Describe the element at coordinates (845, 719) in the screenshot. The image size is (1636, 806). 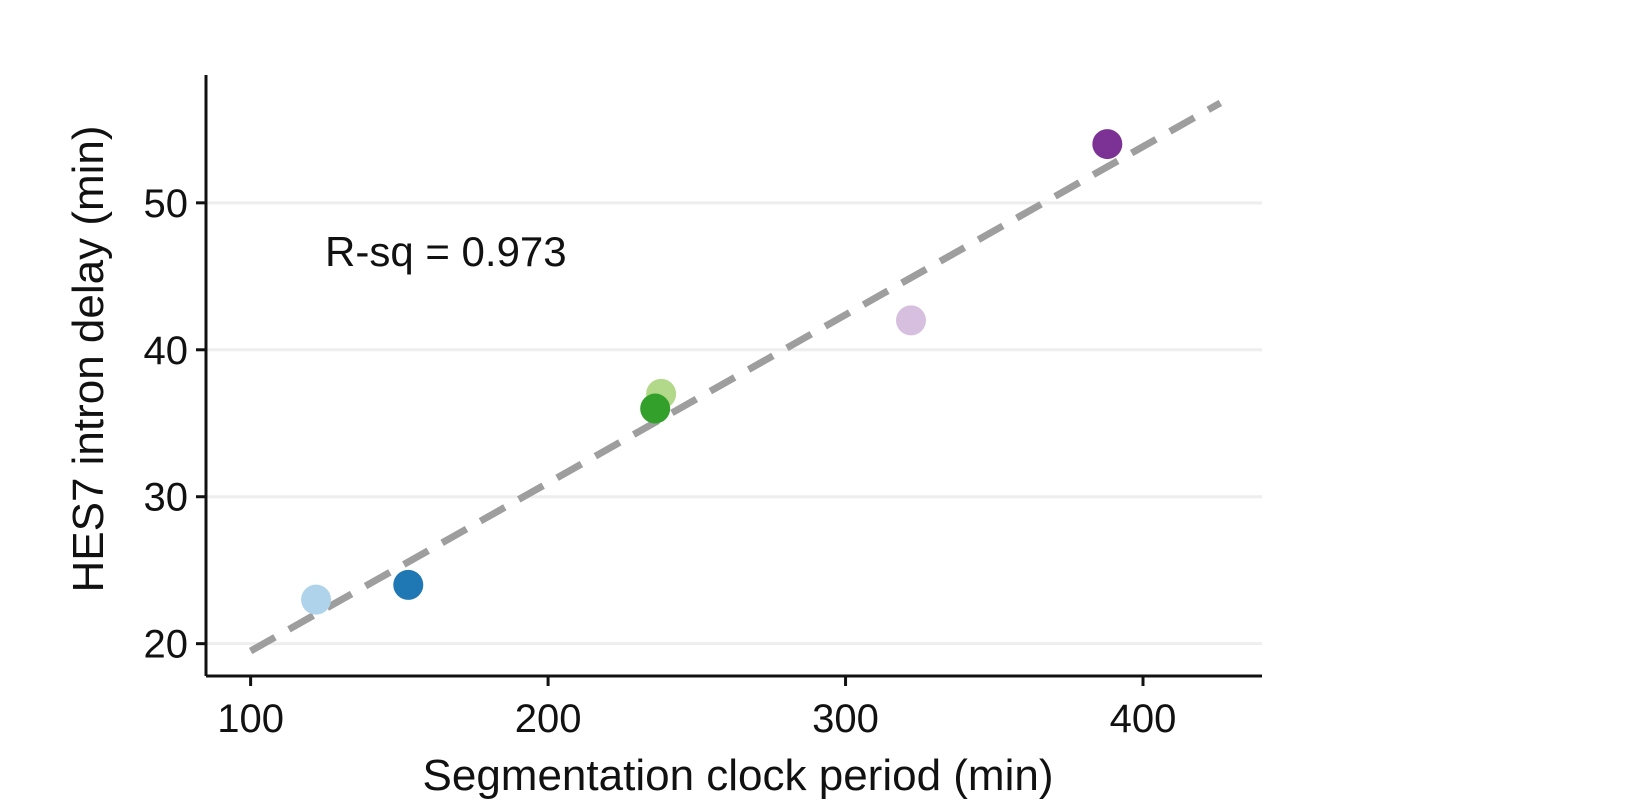
I see `x-tick-label-300: 300` at that location.